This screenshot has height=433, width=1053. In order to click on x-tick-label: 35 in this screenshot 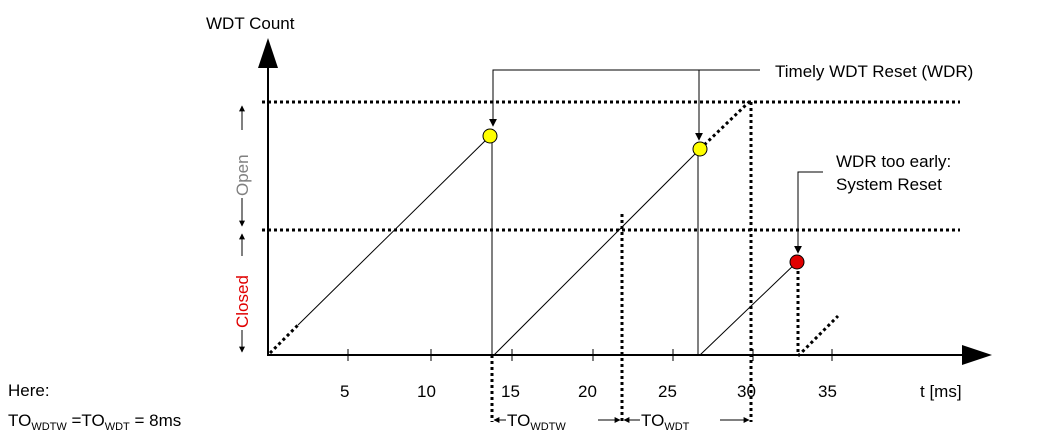, I will do `click(827, 391)`.